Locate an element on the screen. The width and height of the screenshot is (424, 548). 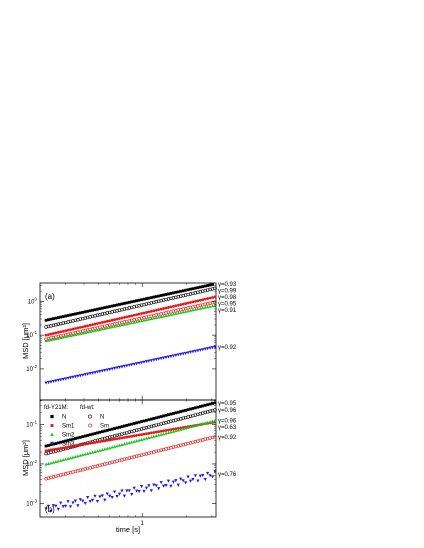
legend-item-label: Sm is located at coordinates (104, 427).